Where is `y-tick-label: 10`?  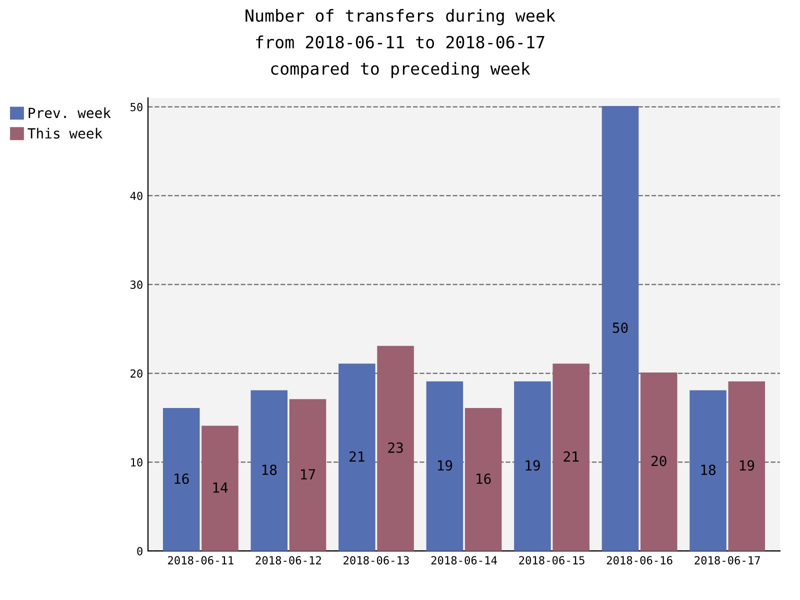
y-tick-label: 10 is located at coordinates (136, 462).